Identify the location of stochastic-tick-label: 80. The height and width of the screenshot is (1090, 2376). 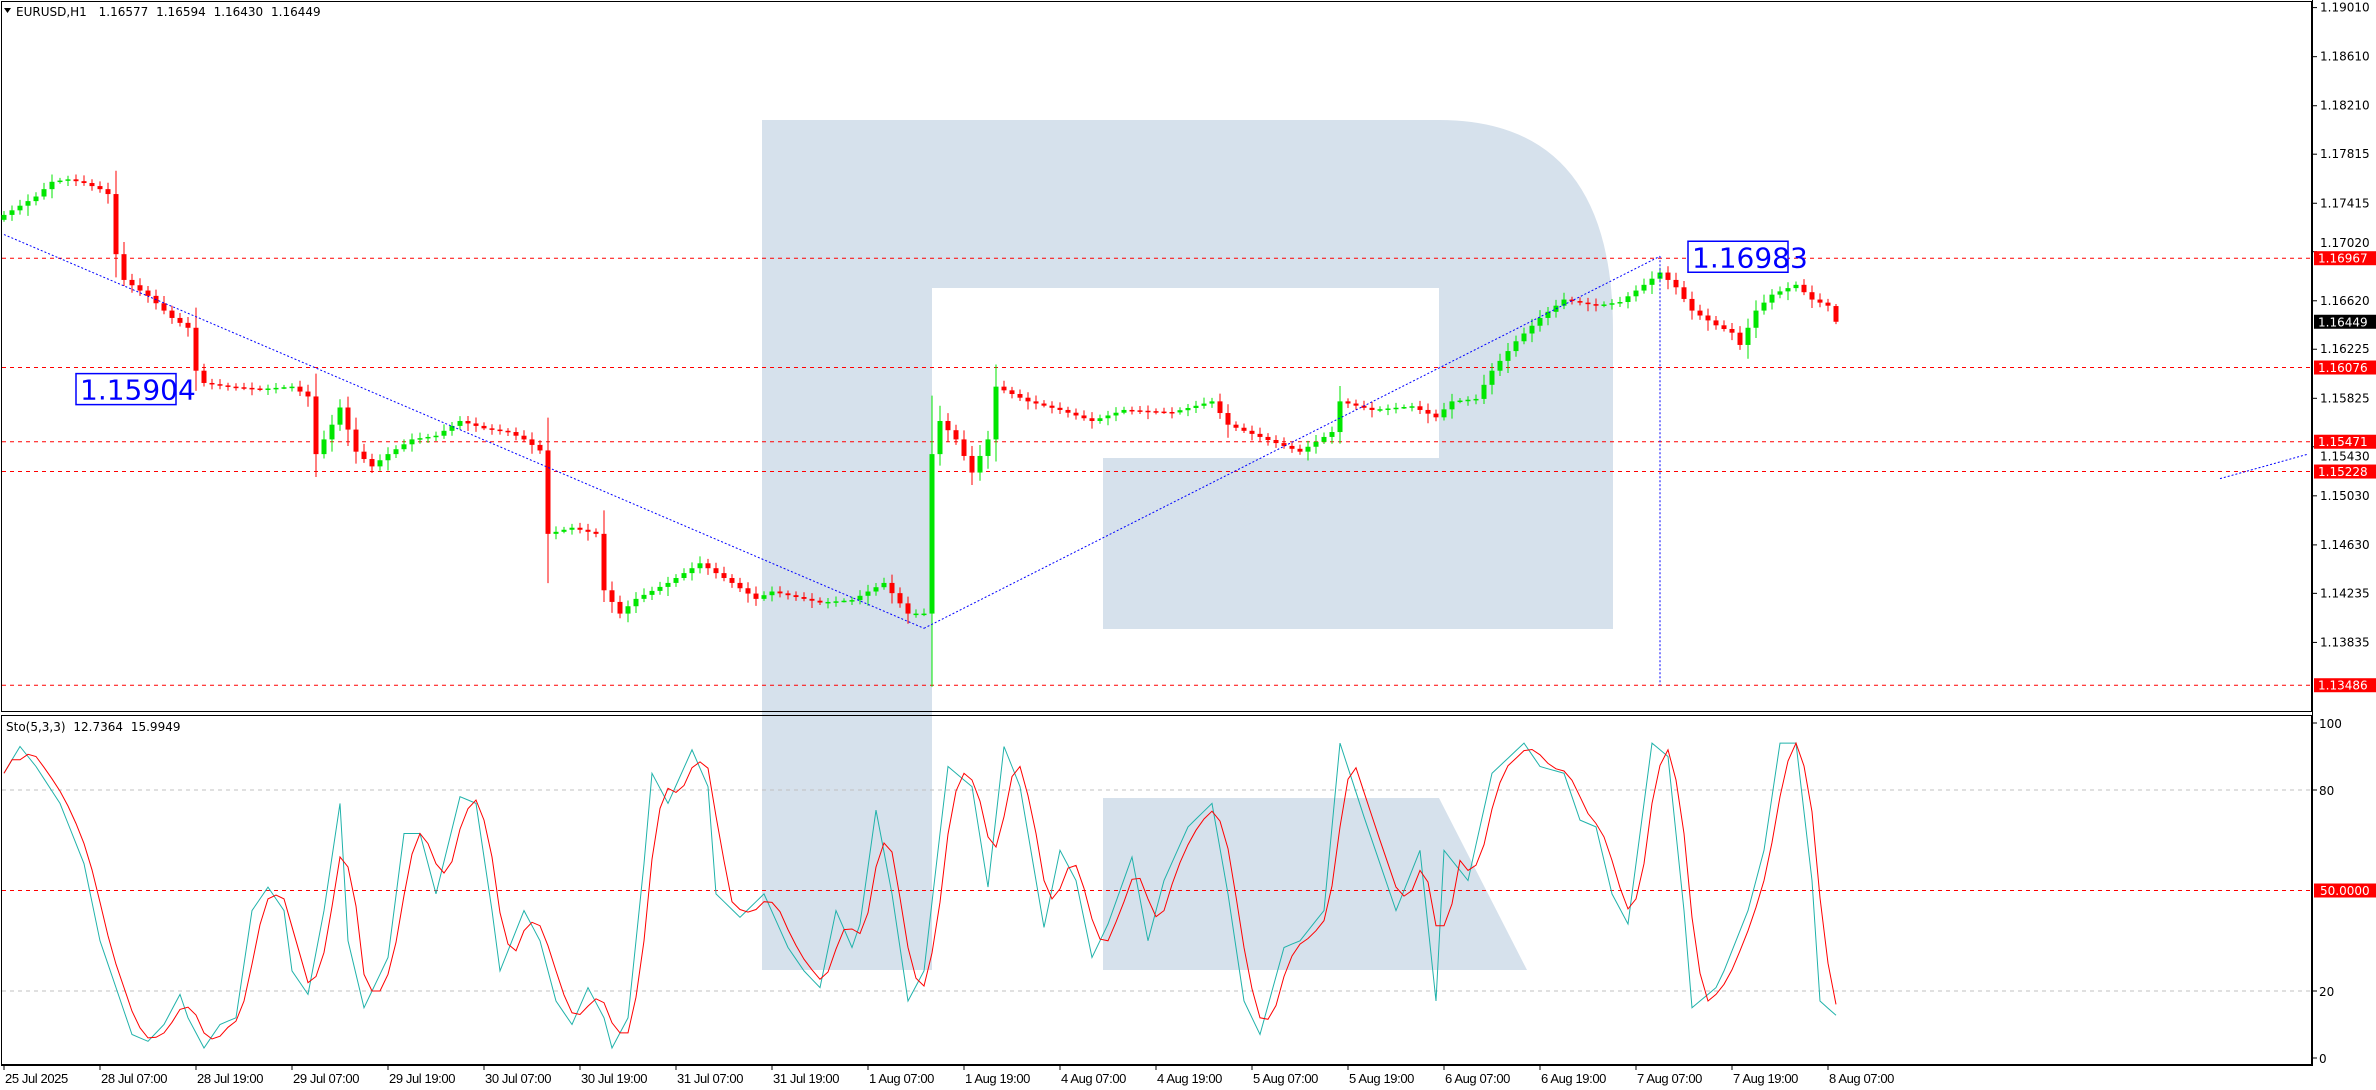
(2326, 791).